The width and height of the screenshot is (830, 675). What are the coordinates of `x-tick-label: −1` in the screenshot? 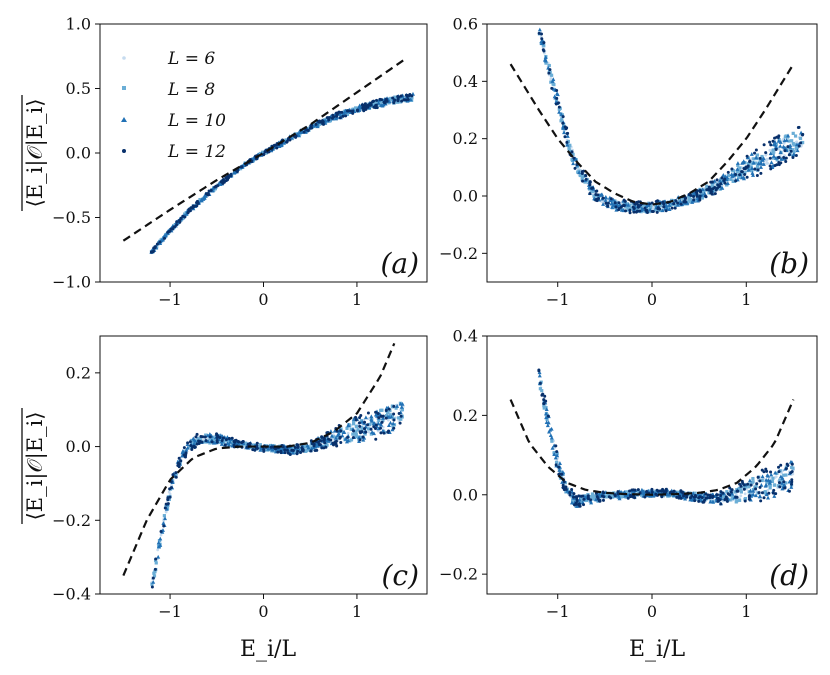 It's located at (558, 299).